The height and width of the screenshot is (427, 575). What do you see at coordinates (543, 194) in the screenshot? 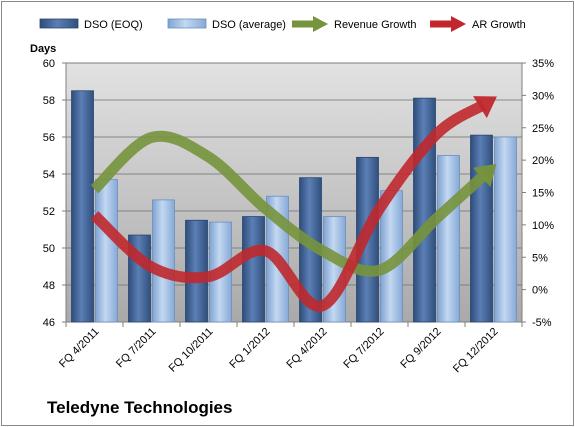
I see `y2-tick-label: 15%` at bounding box center [543, 194].